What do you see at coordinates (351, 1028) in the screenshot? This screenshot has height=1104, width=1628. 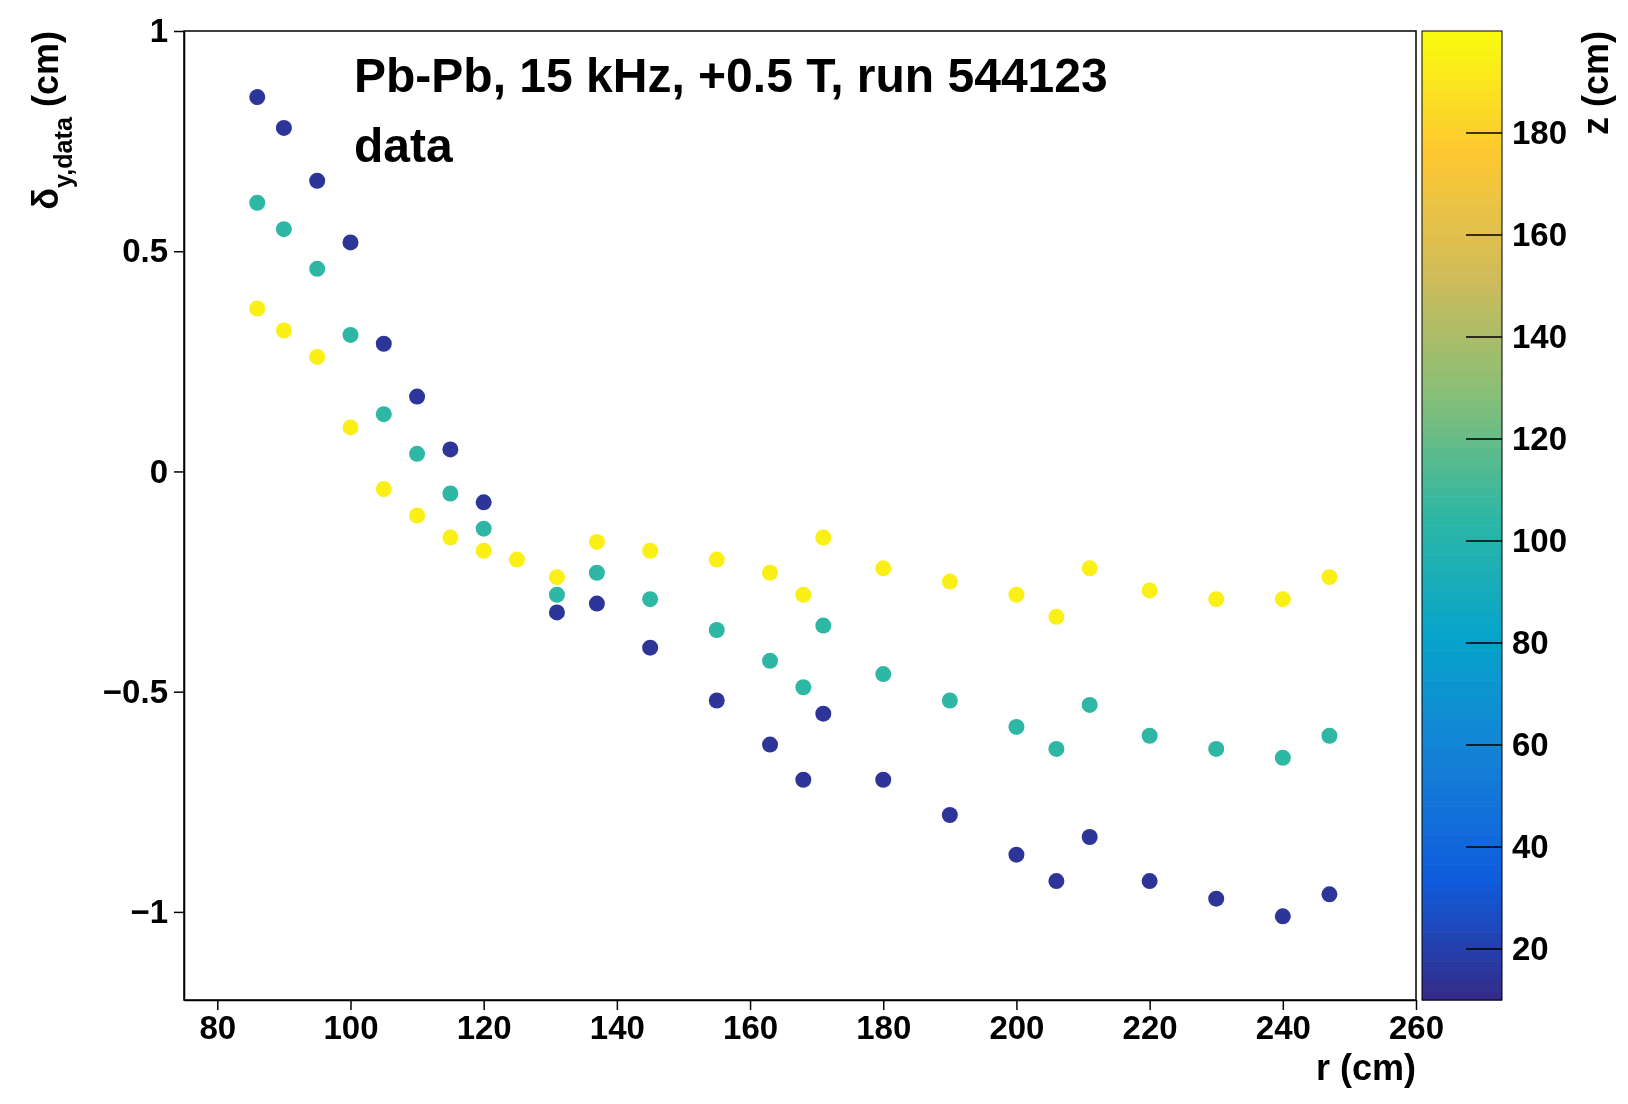 I see `x-tick-label: 100` at bounding box center [351, 1028].